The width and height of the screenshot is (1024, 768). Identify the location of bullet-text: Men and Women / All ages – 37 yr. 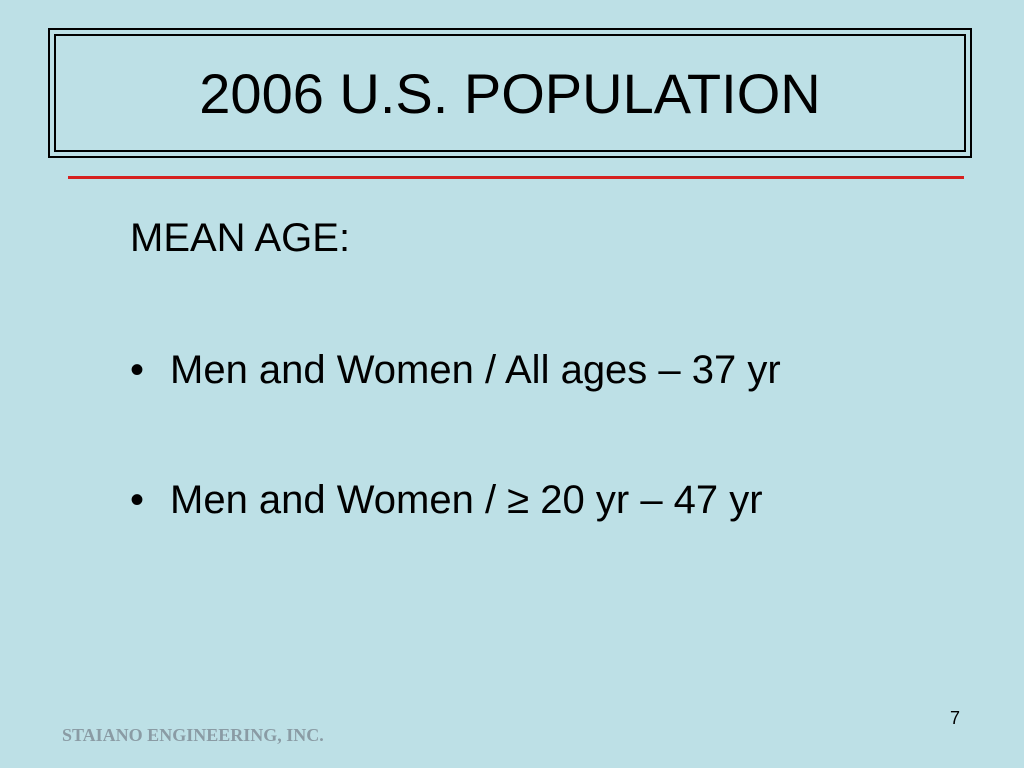
(475, 370).